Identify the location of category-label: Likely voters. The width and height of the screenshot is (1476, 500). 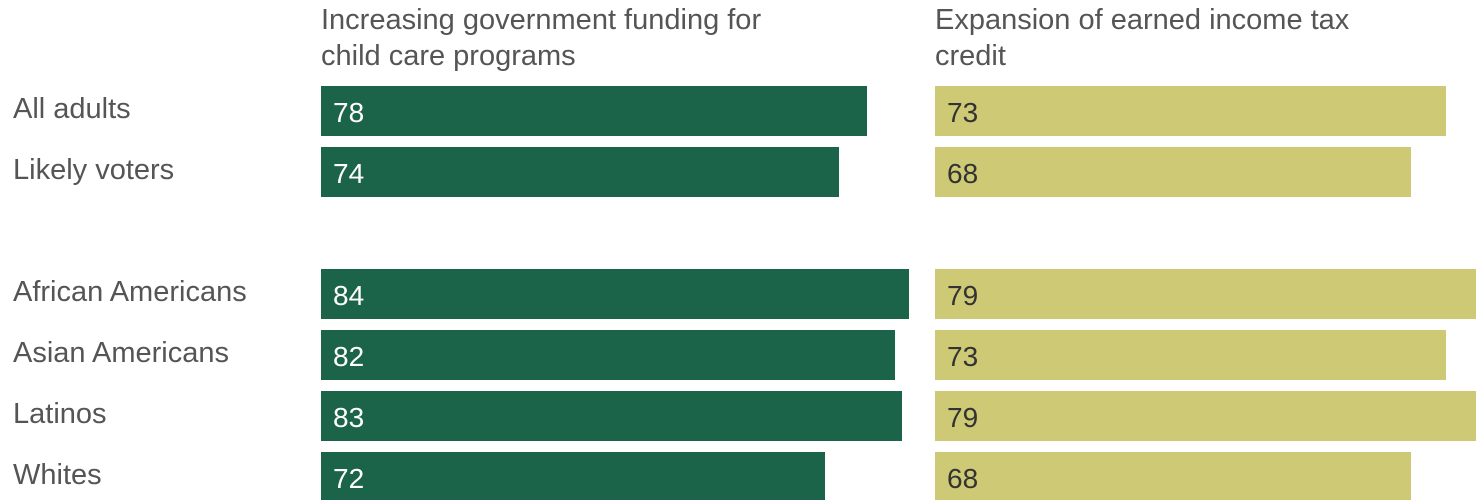
(93, 170).